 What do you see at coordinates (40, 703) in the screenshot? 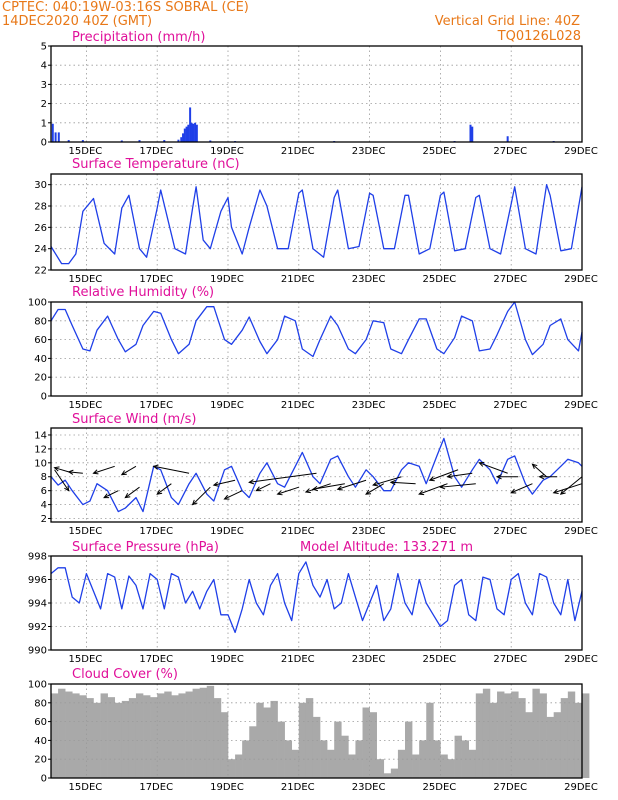
I see `y-tick-label: 80` at bounding box center [40, 703].